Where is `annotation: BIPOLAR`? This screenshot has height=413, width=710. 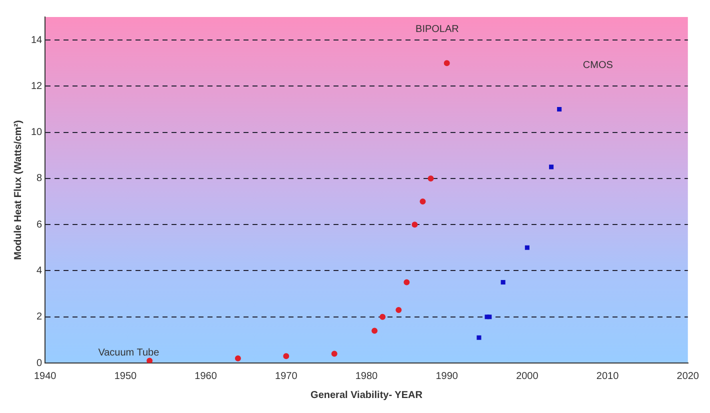 annotation: BIPOLAR is located at coordinates (437, 29).